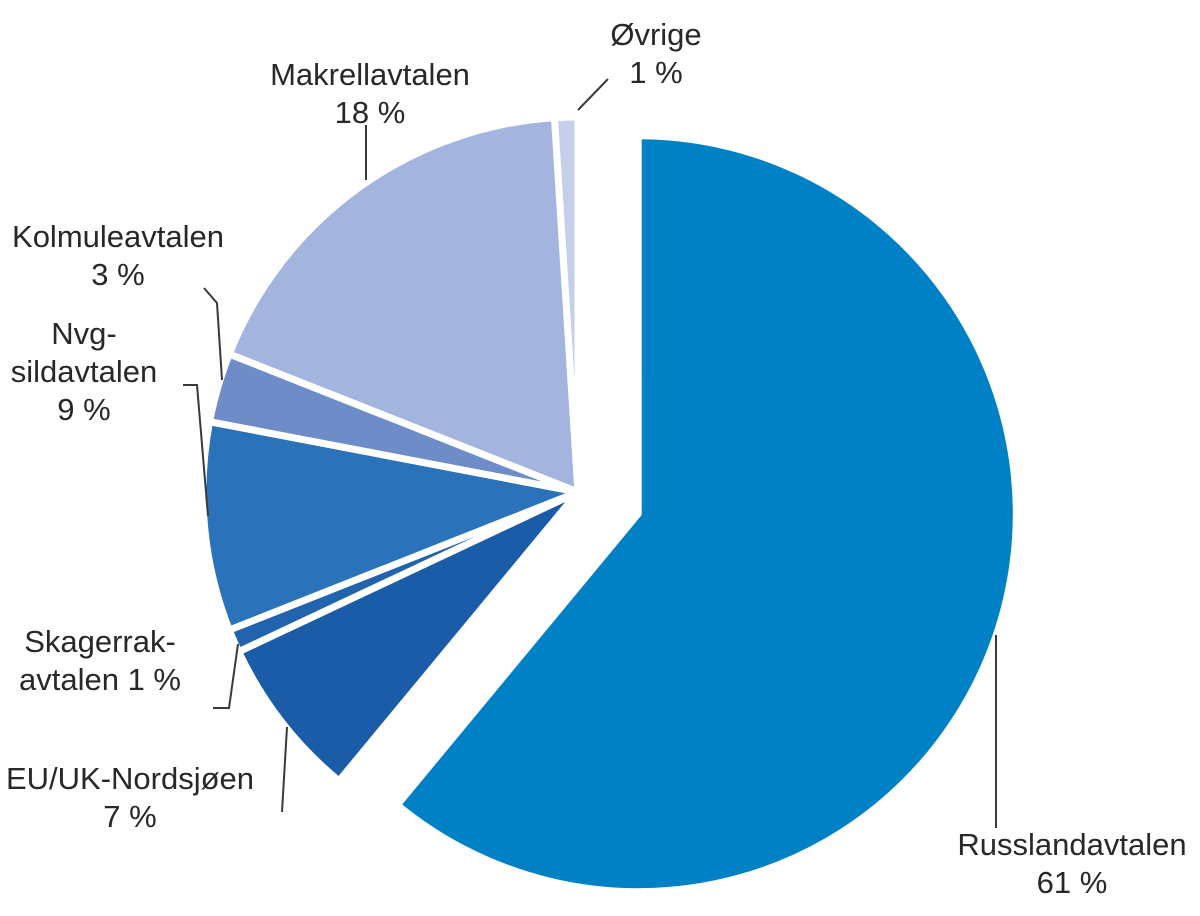  Describe the element at coordinates (100, 679) in the screenshot. I see `slice-label-skagerrak-name-2: avtalen 1 %` at that location.